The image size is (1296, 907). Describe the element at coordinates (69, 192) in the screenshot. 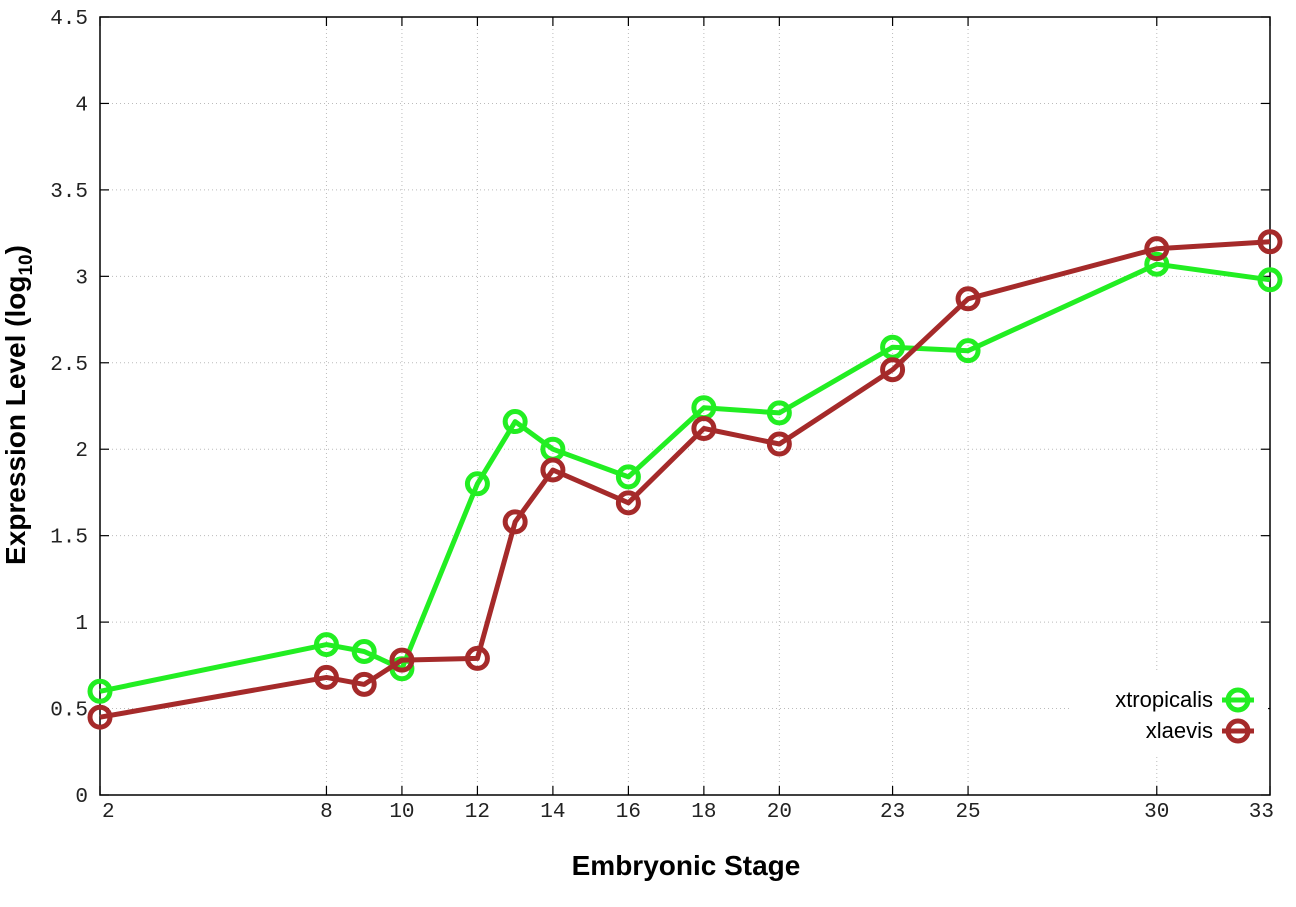

I see `y-tick-label: 3.5` at that location.